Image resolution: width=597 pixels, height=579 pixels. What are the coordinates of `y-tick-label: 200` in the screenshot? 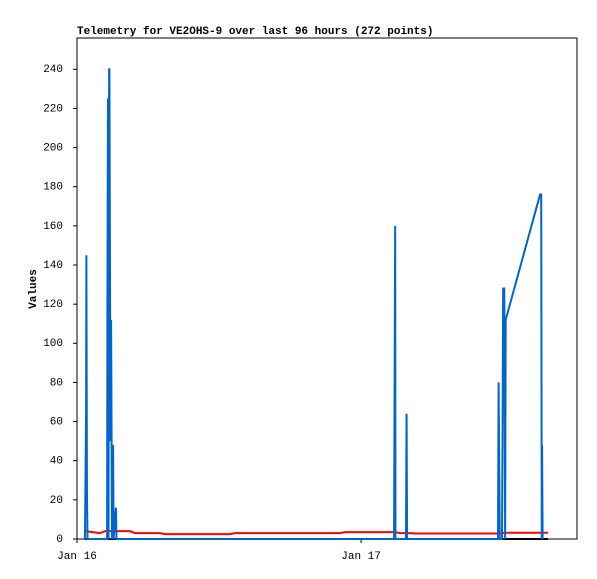 It's located at (53, 149).